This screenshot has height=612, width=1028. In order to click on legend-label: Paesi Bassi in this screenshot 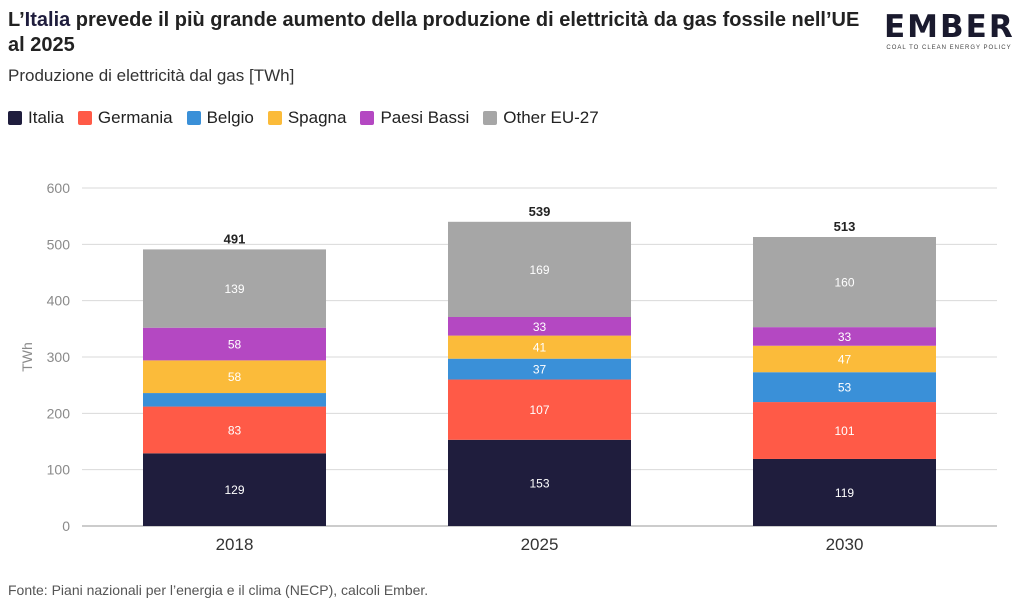, I will do `click(425, 117)`.